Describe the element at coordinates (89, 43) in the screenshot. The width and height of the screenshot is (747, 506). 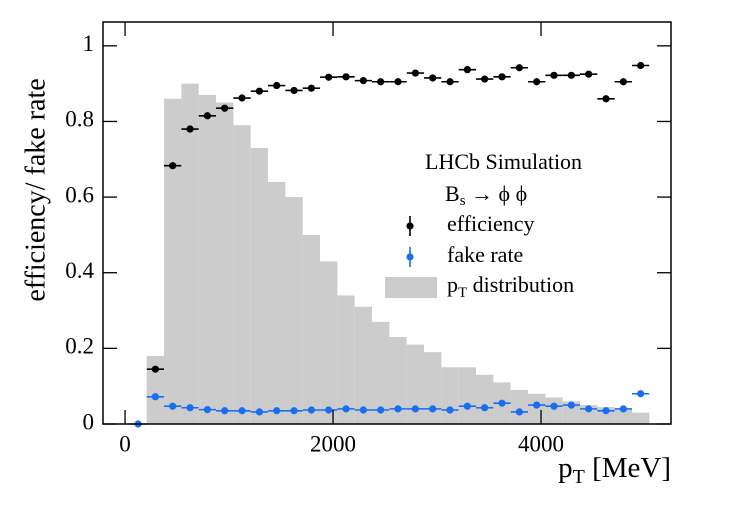
I see `y-tick-label: 1` at that location.